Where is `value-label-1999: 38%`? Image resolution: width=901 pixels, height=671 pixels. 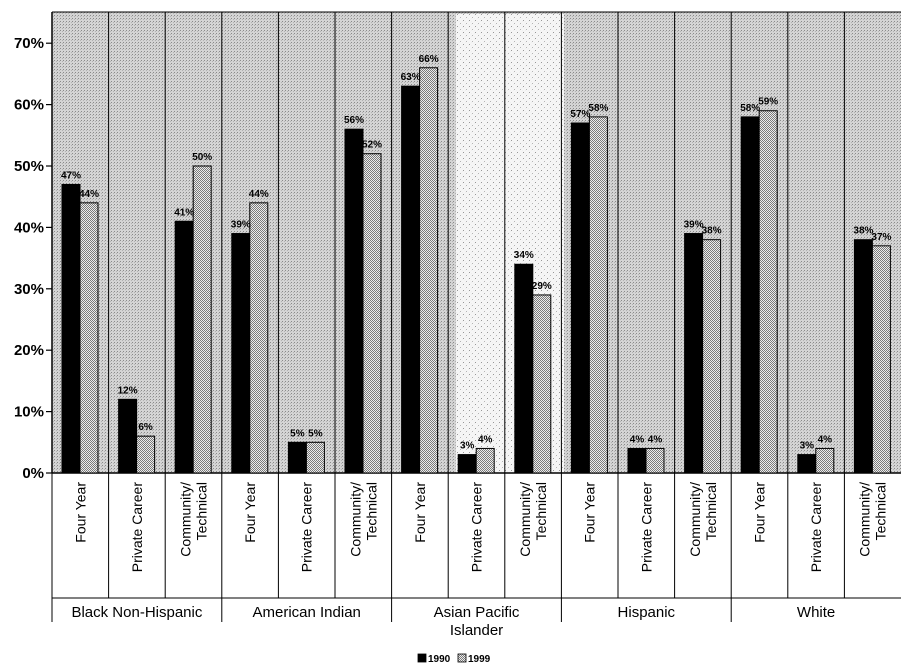
value-label-1999: 38% is located at coordinates (712, 231).